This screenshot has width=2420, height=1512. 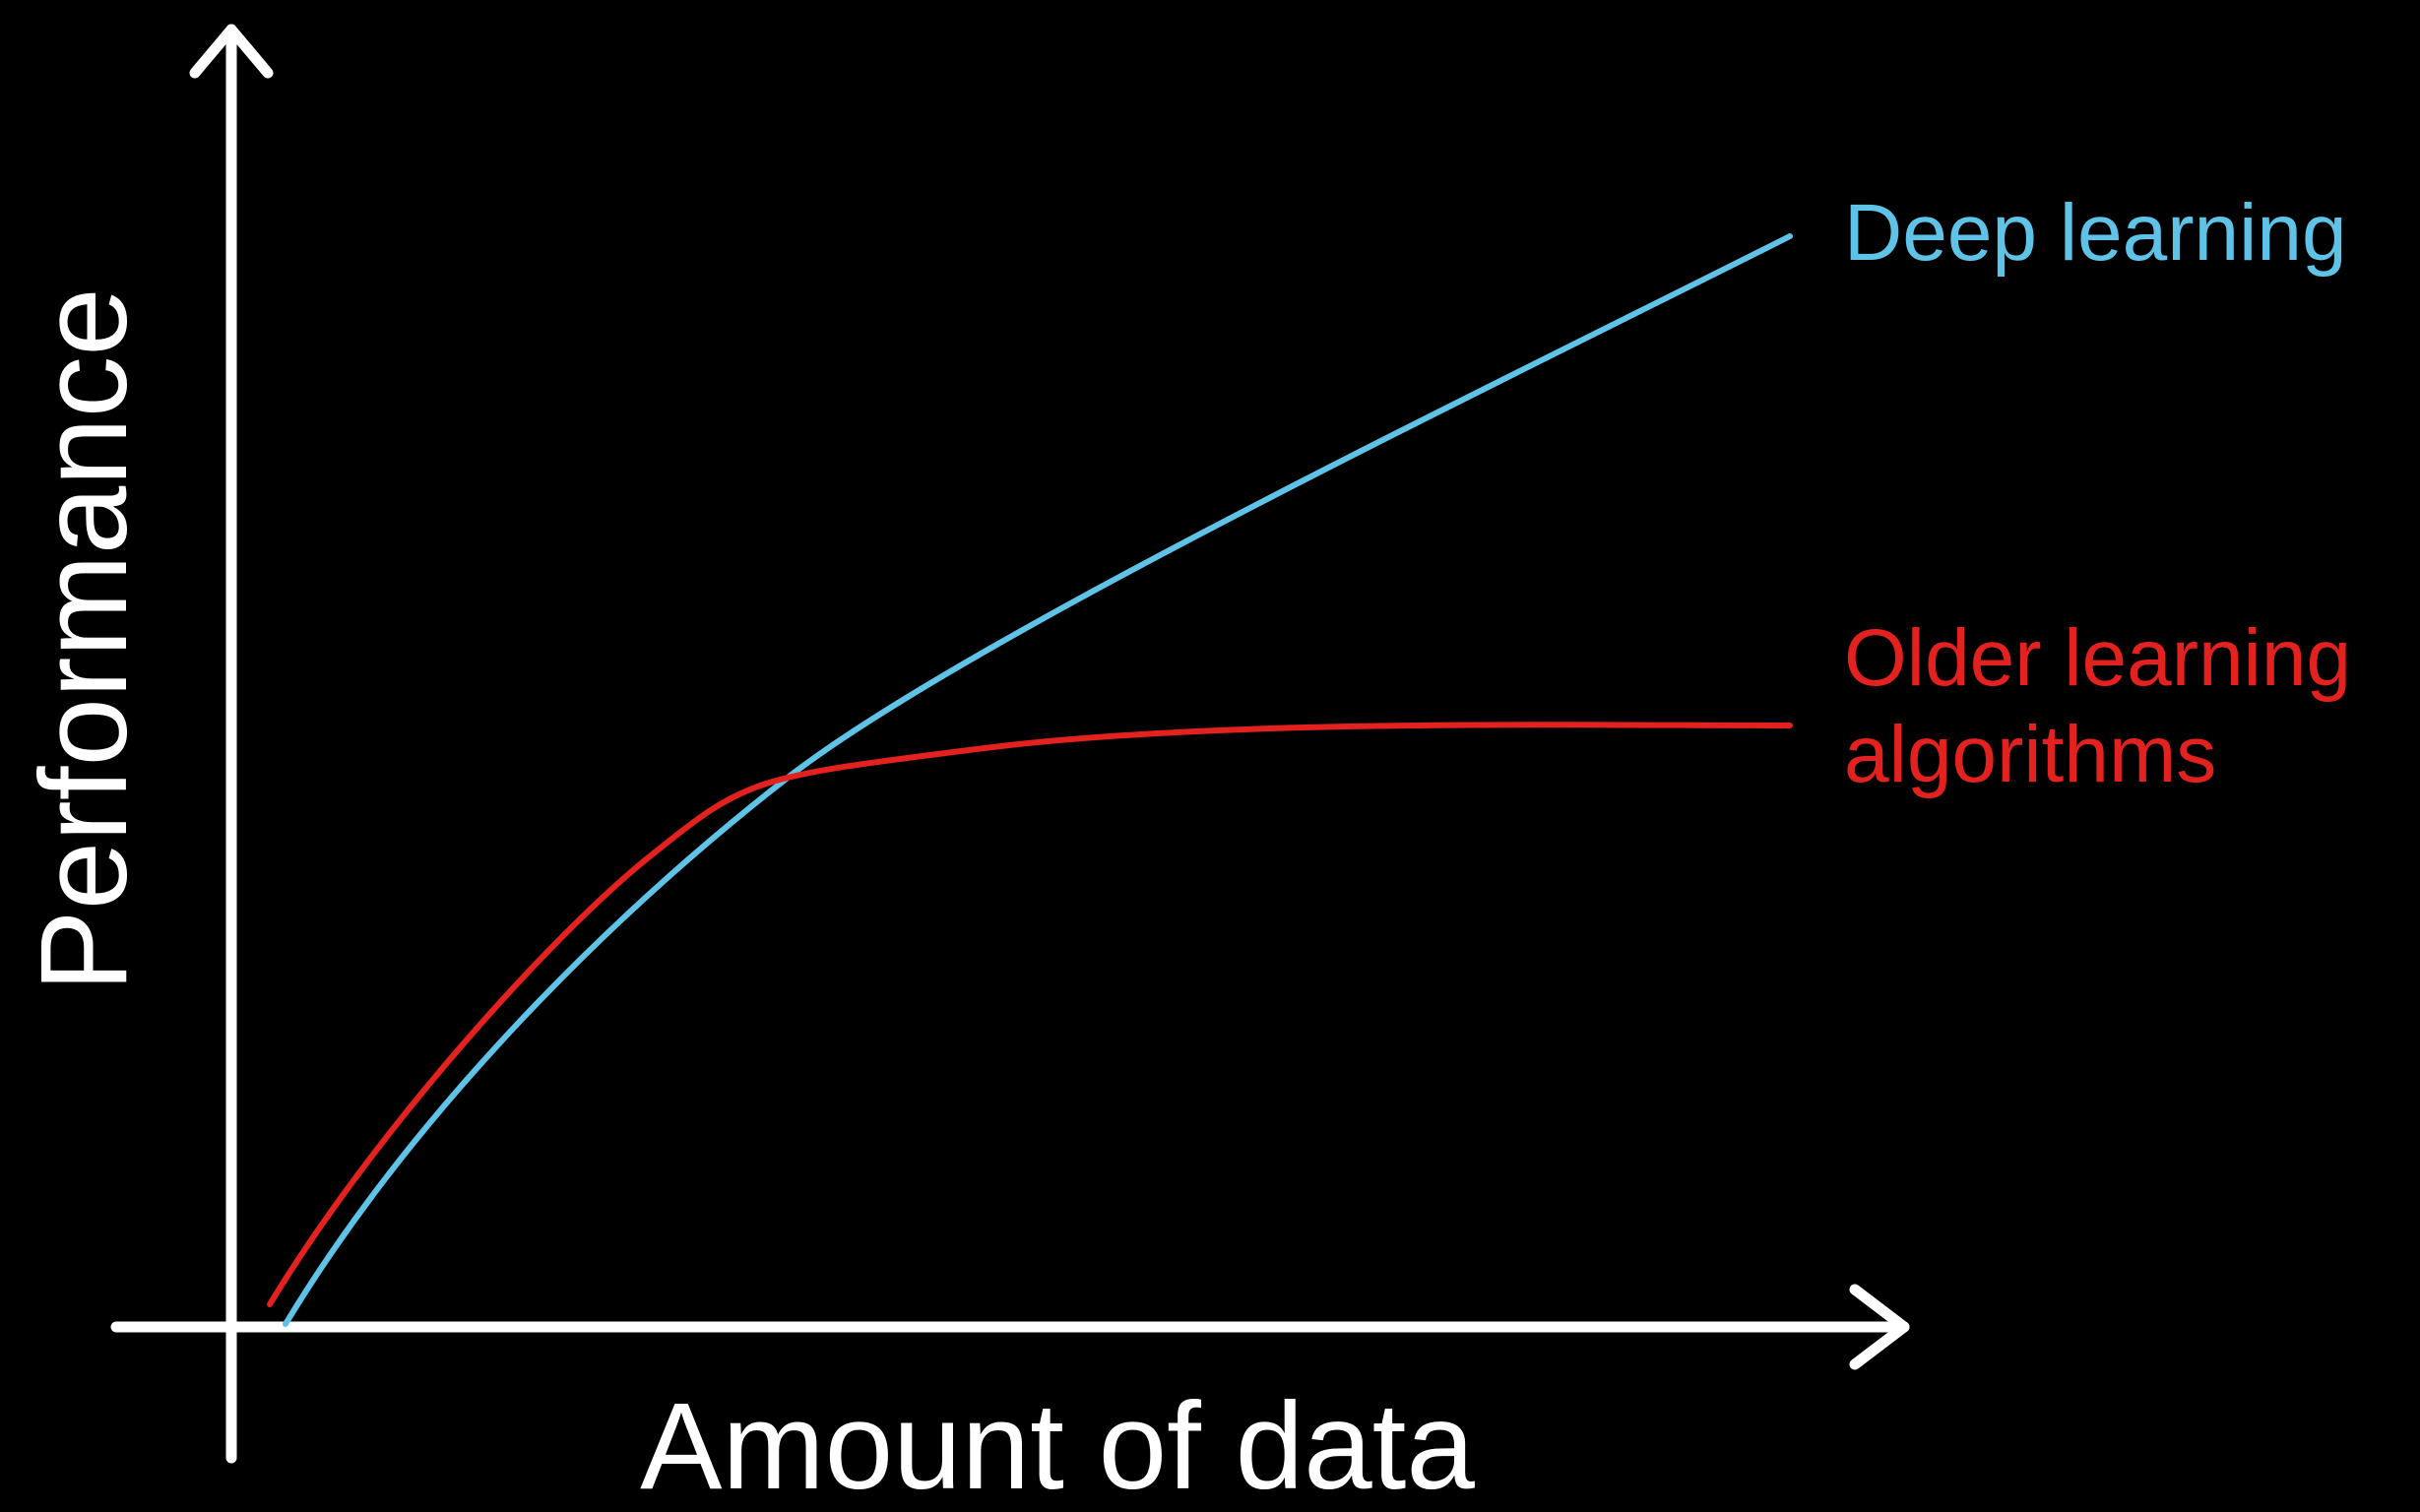 I want to click on y-axis-label: Performance, so click(x=84, y=639).